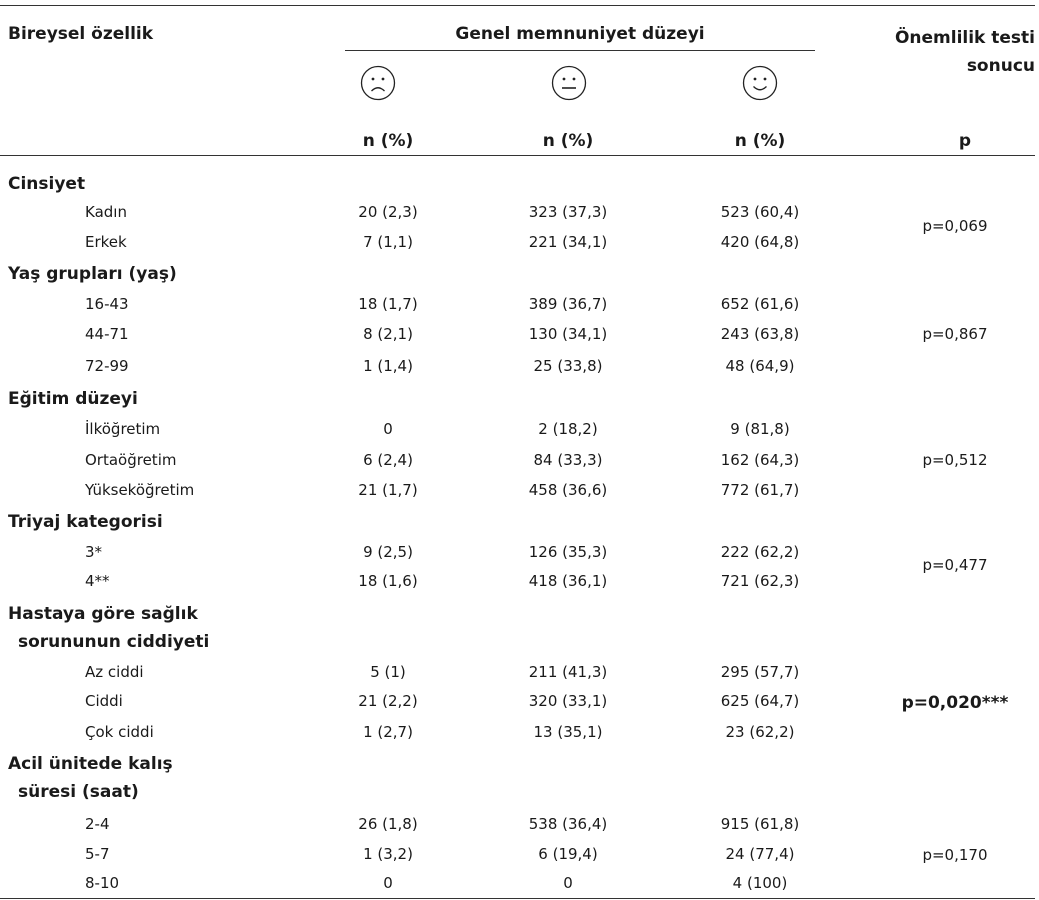 The width and height of the screenshot is (1039, 900). I want to click on cell-satisfied: 721 (62,3), so click(760, 581).